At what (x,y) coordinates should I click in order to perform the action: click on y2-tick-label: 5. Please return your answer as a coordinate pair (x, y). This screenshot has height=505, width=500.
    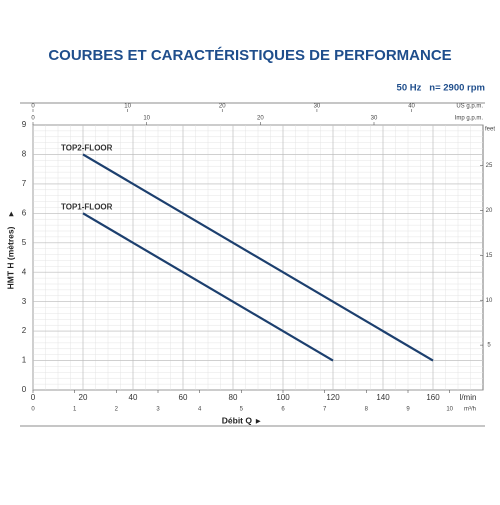
    Looking at the image, I should click on (489, 346).